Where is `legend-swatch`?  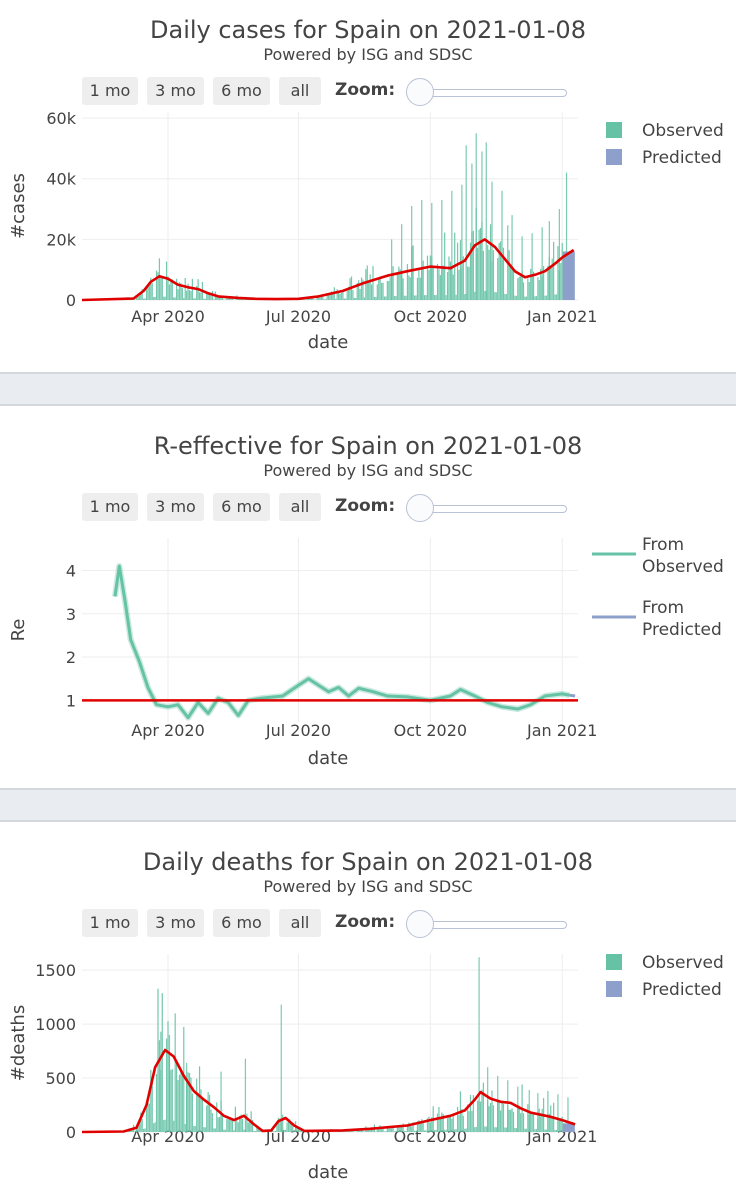
legend-swatch is located at coordinates (614, 989).